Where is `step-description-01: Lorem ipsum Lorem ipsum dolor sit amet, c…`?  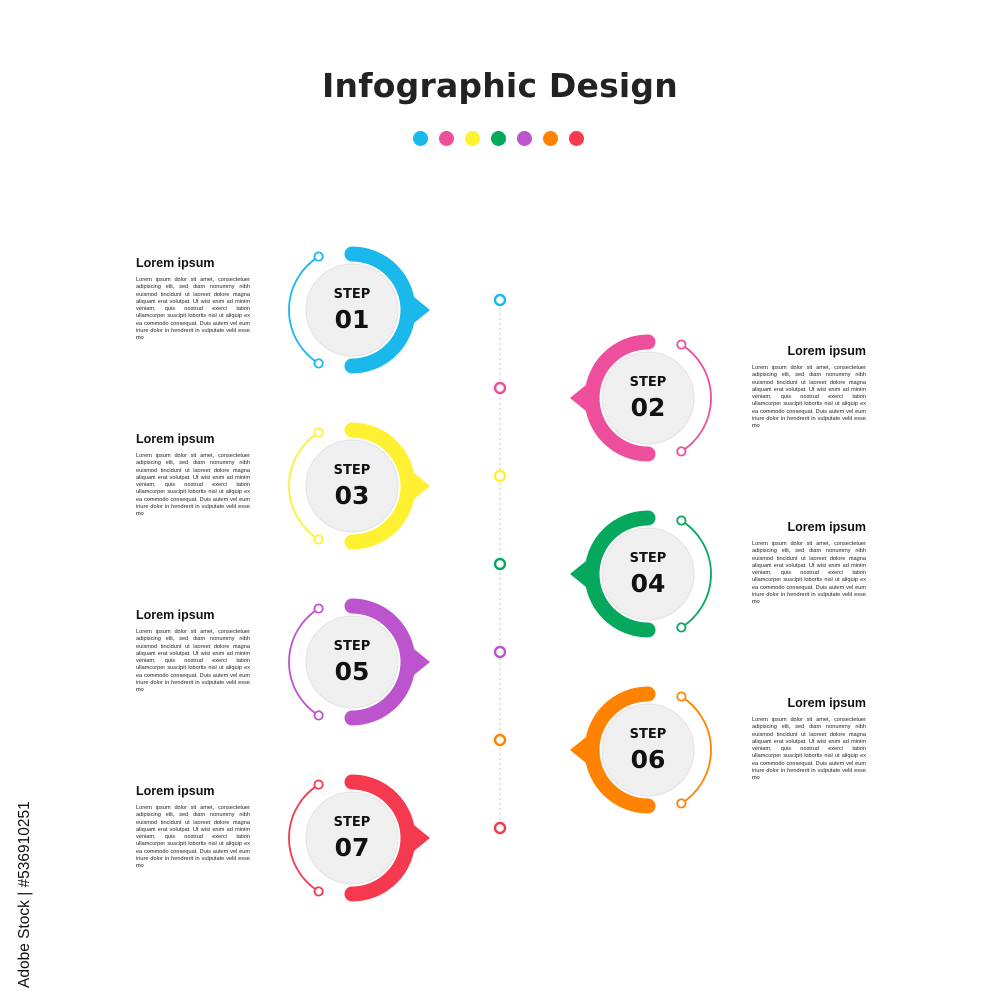 step-description-01: Lorem ipsum Lorem ipsum dolor sit amet, c… is located at coordinates (193, 299).